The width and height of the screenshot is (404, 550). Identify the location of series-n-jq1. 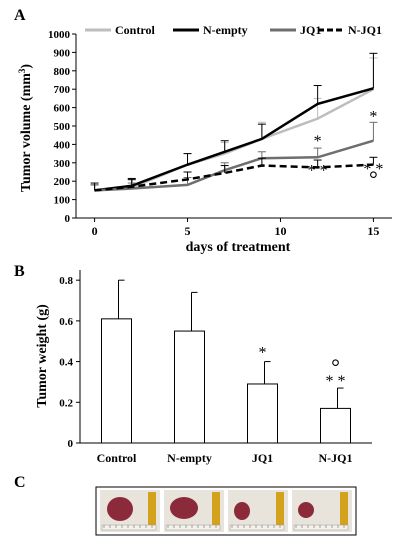
(234, 174).